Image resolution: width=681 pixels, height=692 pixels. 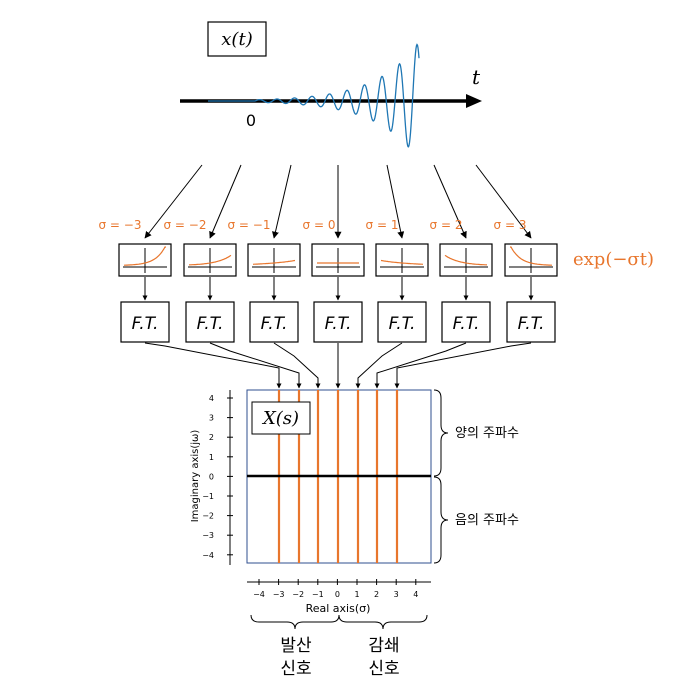 I want to click on transform-label-box, so click(x=281, y=418).